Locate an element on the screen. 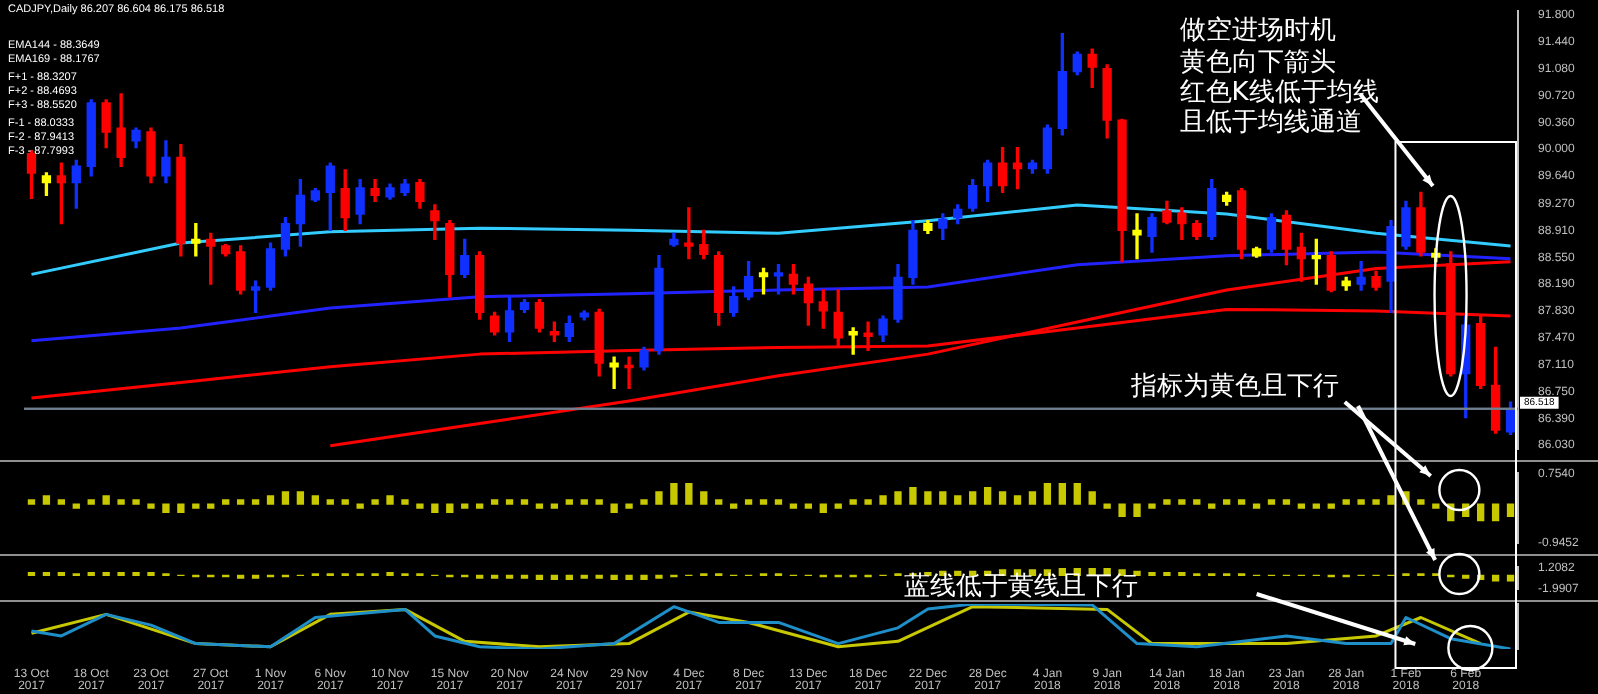  annotation: 蓝线低于黄线且下行 is located at coordinates (1021, 587).